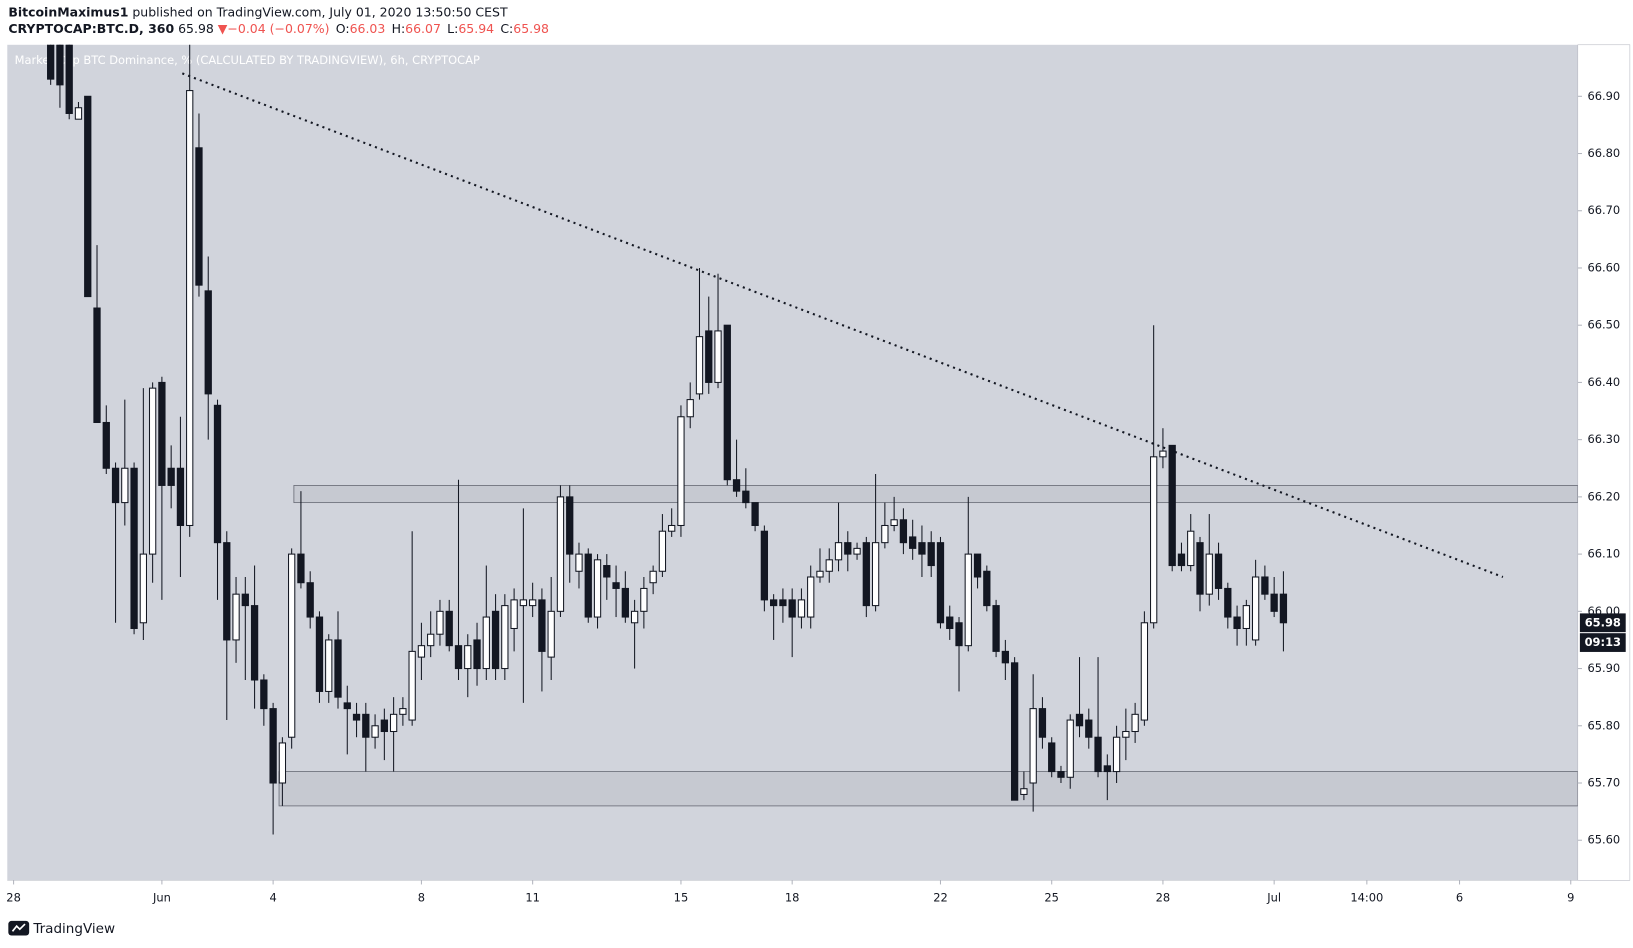  Describe the element at coordinates (940, 897) in the screenshot. I see `x-tick-label: 22` at that location.